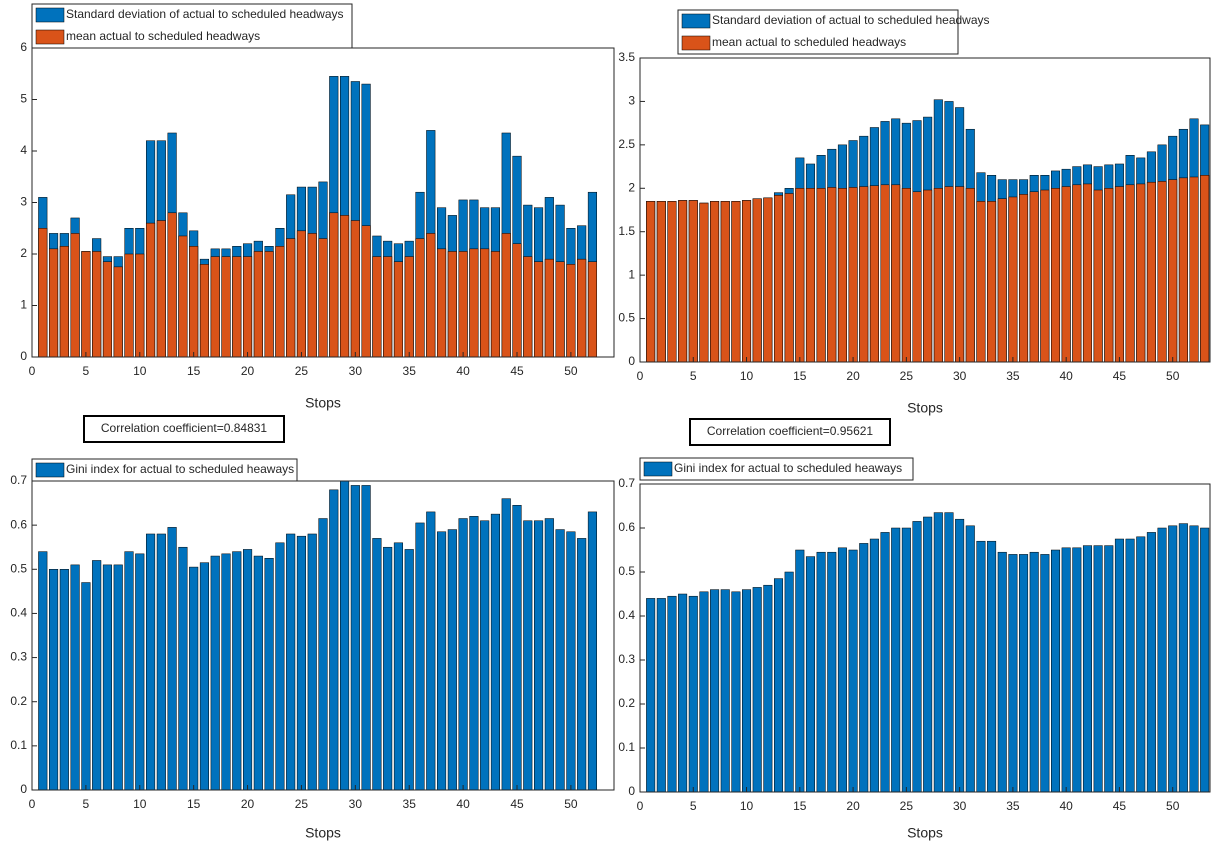 This screenshot has height=848, width=1216. Describe the element at coordinates (818, 32) in the screenshot. I see `legend-box` at that location.